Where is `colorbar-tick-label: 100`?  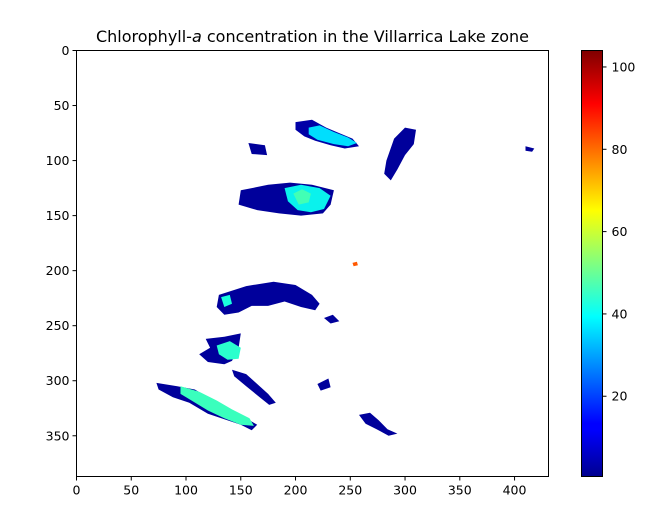
colorbar-tick-label: 100 is located at coordinates (624, 66).